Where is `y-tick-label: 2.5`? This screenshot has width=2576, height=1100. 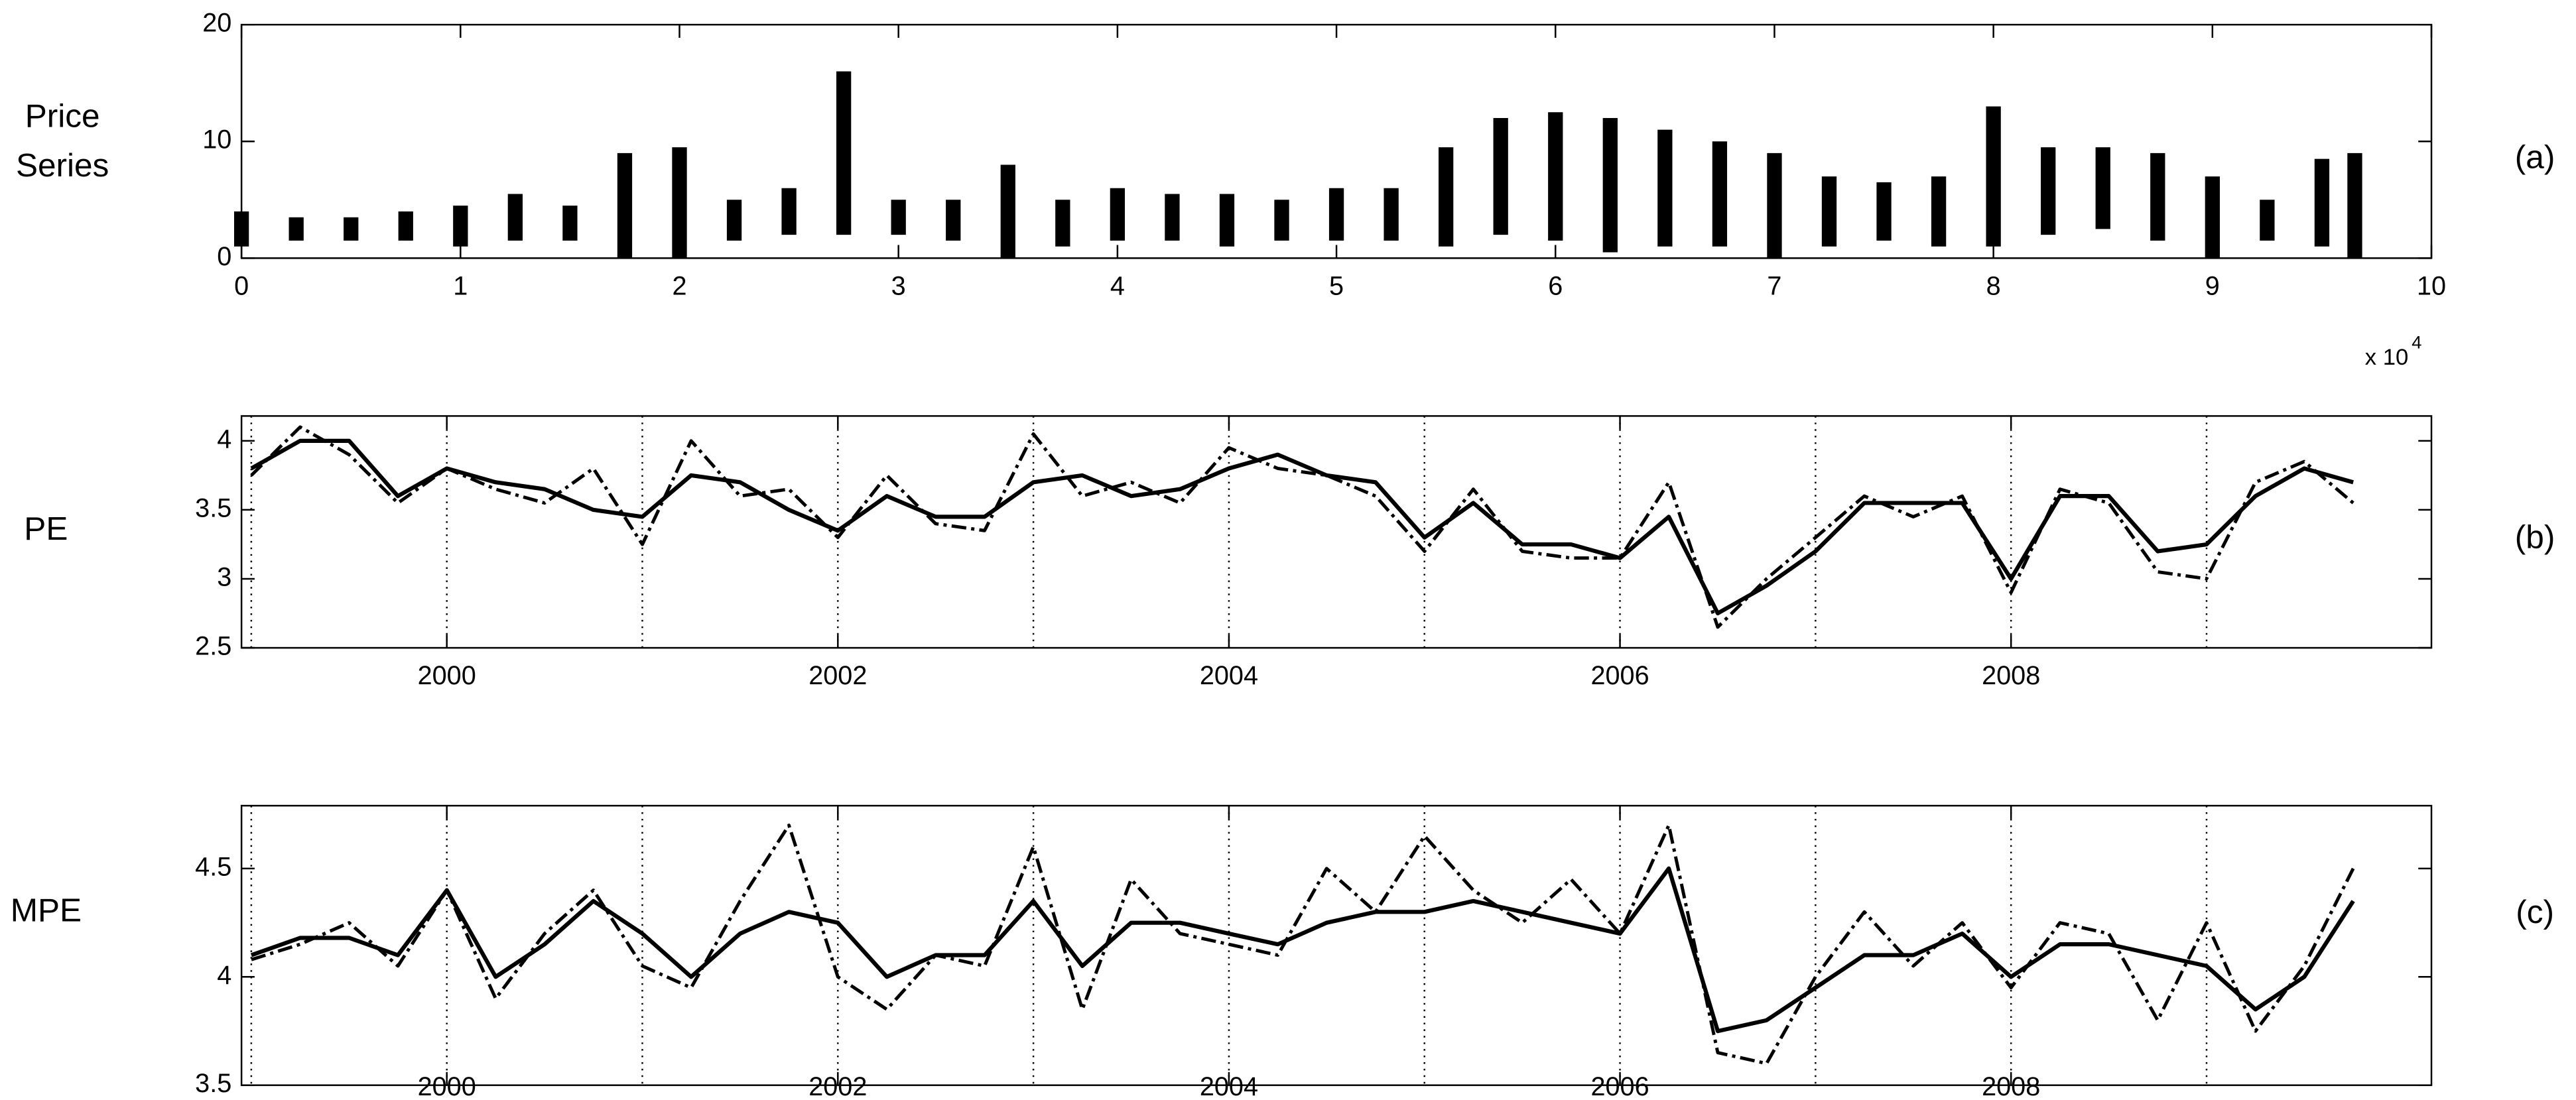
y-tick-label: 2.5 is located at coordinates (213, 646).